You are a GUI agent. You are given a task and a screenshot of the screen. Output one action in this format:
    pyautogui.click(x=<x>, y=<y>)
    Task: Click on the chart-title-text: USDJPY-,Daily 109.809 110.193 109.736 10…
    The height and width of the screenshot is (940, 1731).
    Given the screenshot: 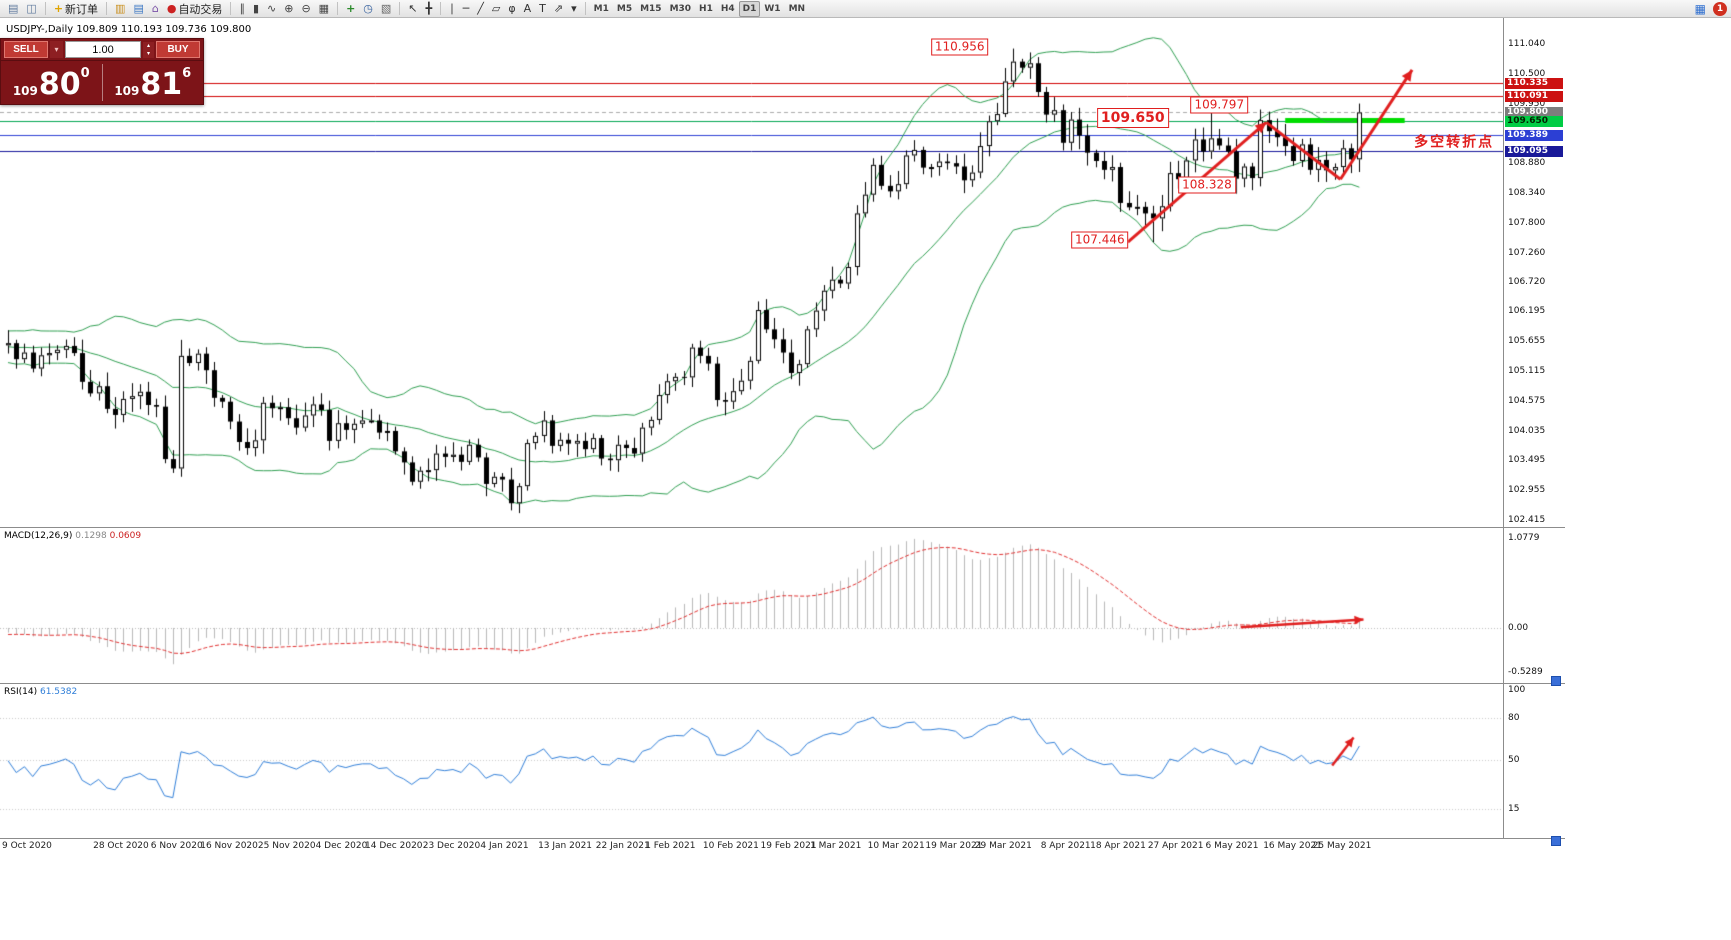 What is the action you would take?
    pyautogui.click(x=129, y=29)
    